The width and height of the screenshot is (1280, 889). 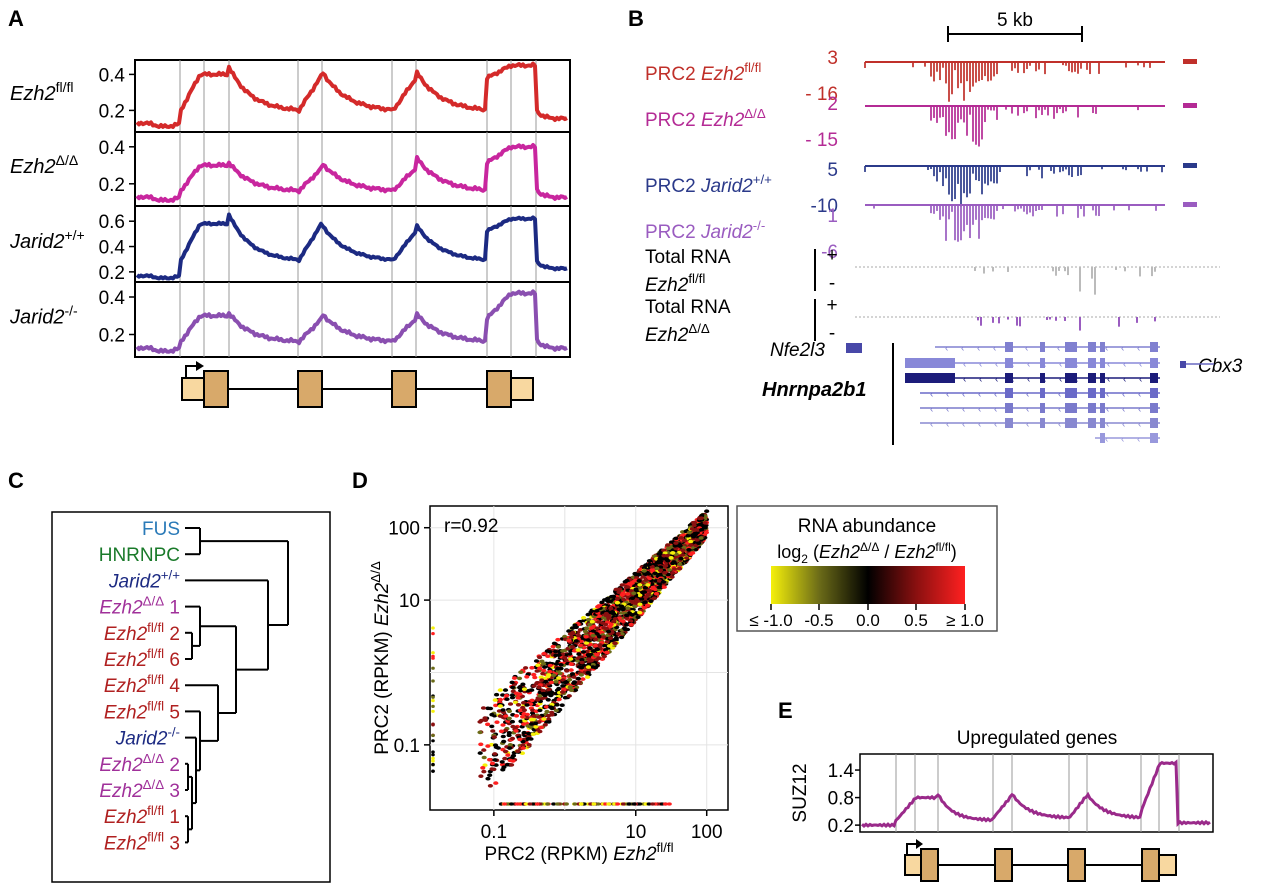 I want to click on track-label: PRC2 Jarid2+/+, so click(x=708, y=184).